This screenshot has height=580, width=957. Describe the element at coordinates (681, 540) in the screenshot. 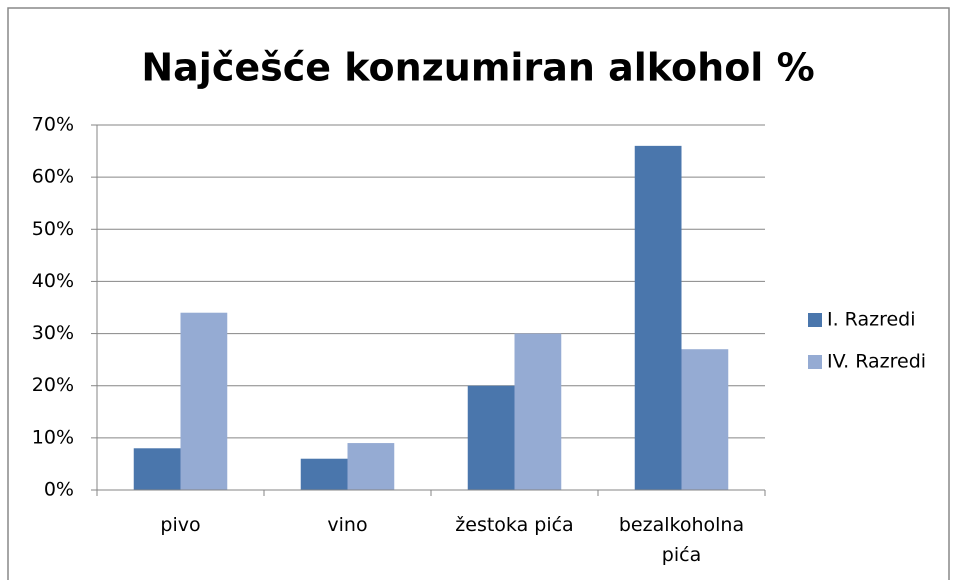

I see `x-tick-label: bezalkoholna pića` at that location.